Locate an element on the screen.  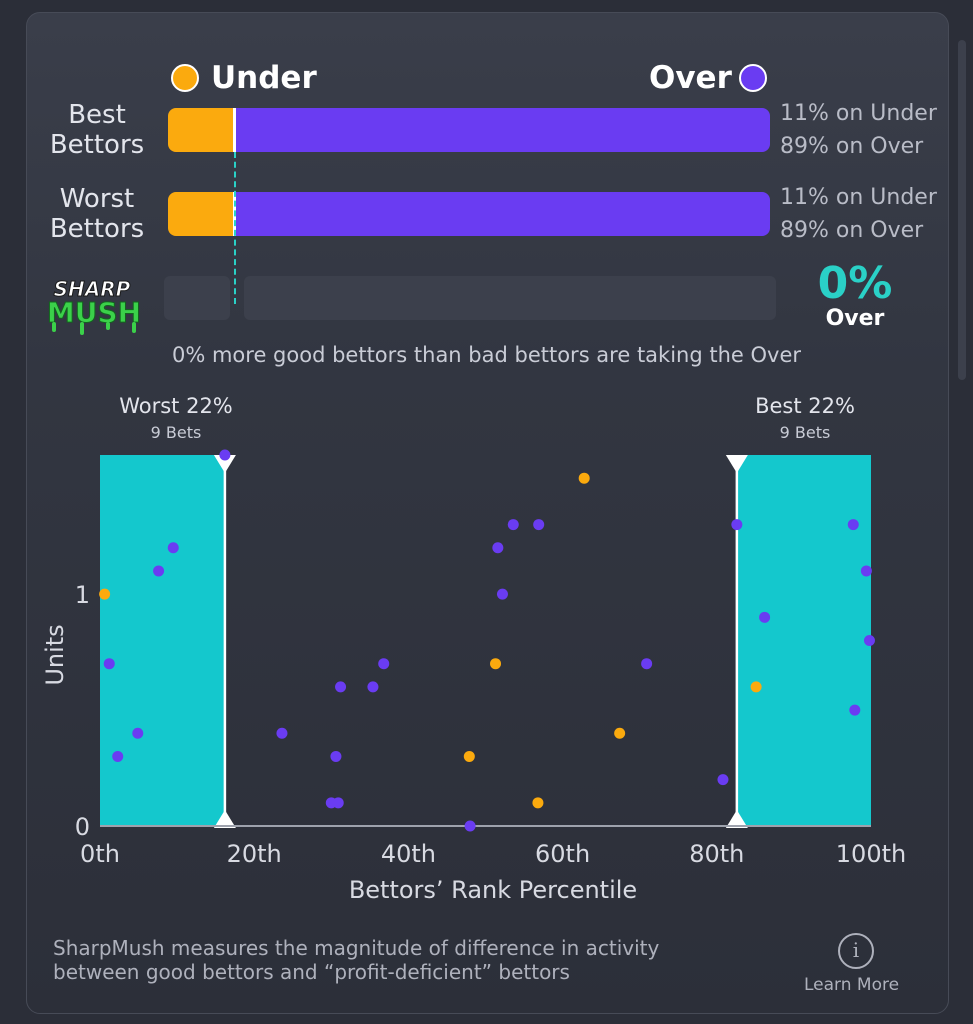
best-bettors-title: Best Bettors is located at coordinates (97, 130).